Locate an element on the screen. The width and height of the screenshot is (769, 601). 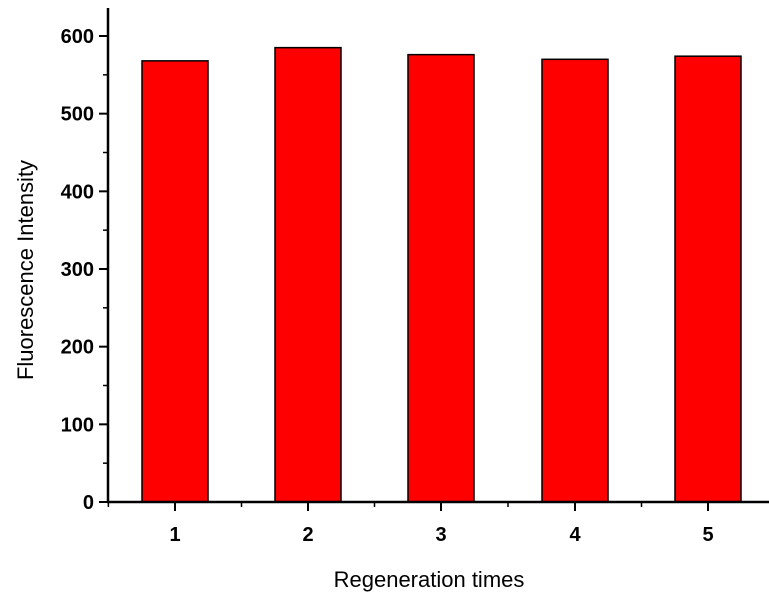
y-major-ticks is located at coordinates (103, 269).